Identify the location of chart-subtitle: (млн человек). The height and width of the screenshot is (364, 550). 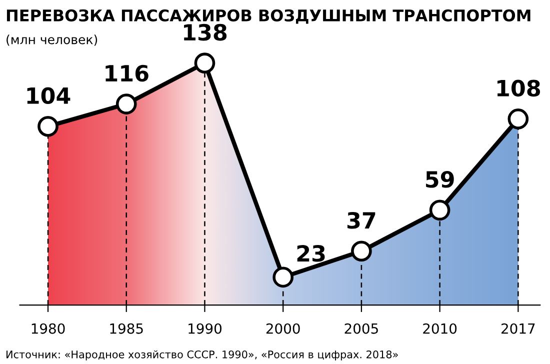
(52, 40).